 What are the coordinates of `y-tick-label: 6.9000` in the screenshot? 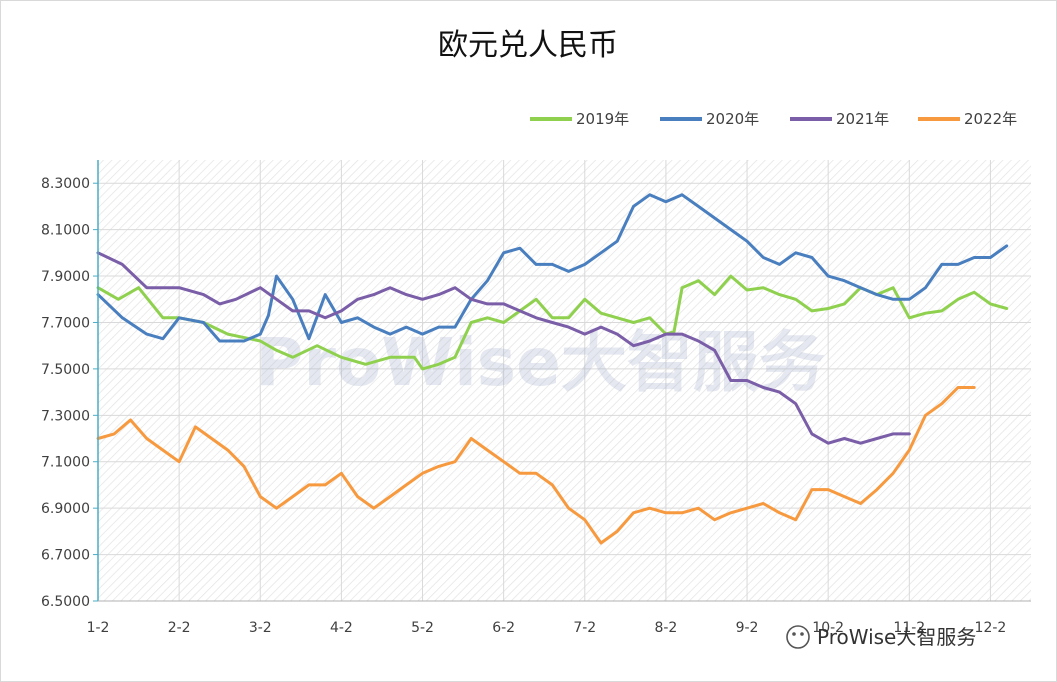 It's located at (65, 509).